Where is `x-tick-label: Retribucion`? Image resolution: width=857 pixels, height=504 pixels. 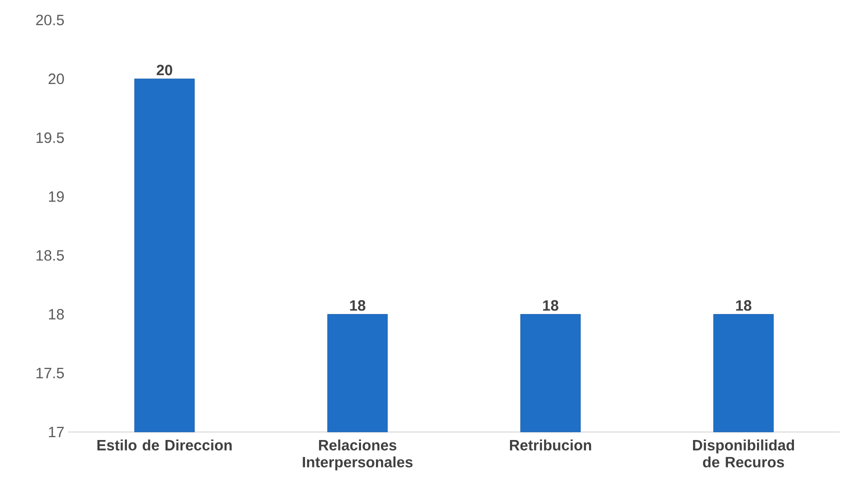
x-tick-label: Retribucion is located at coordinates (551, 445).